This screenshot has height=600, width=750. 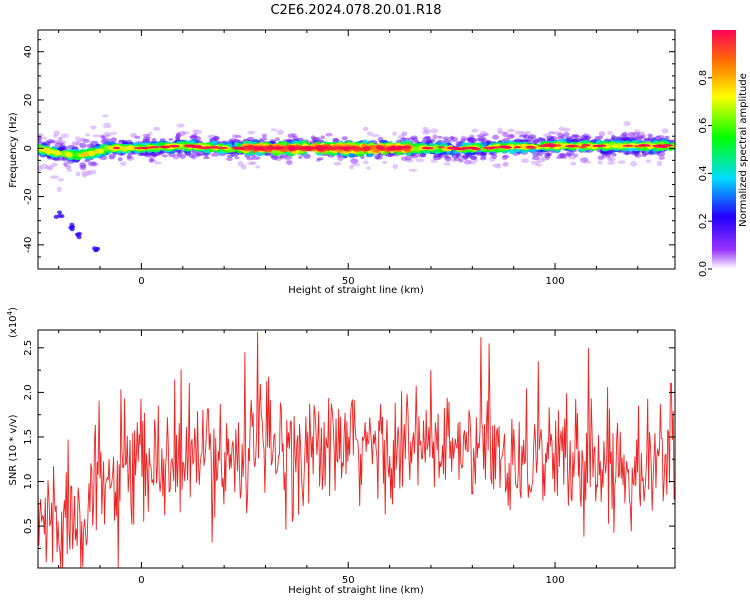 What do you see at coordinates (28, 100) in the screenshot?
I see `y-tick-label: 20` at bounding box center [28, 100].